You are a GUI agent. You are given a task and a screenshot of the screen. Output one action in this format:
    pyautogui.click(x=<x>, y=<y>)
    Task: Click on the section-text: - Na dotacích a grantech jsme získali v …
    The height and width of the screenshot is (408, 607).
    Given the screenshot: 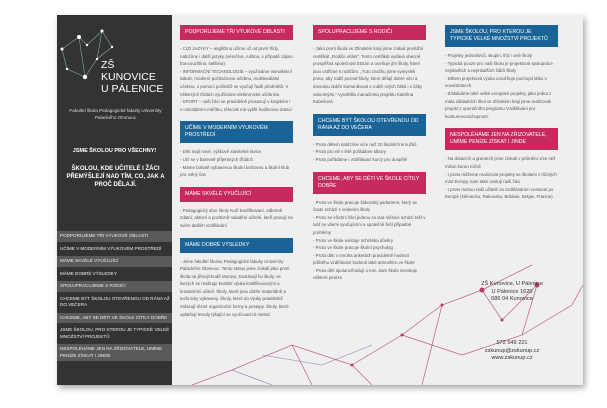 What is the action you would take?
    pyautogui.click(x=501, y=178)
    